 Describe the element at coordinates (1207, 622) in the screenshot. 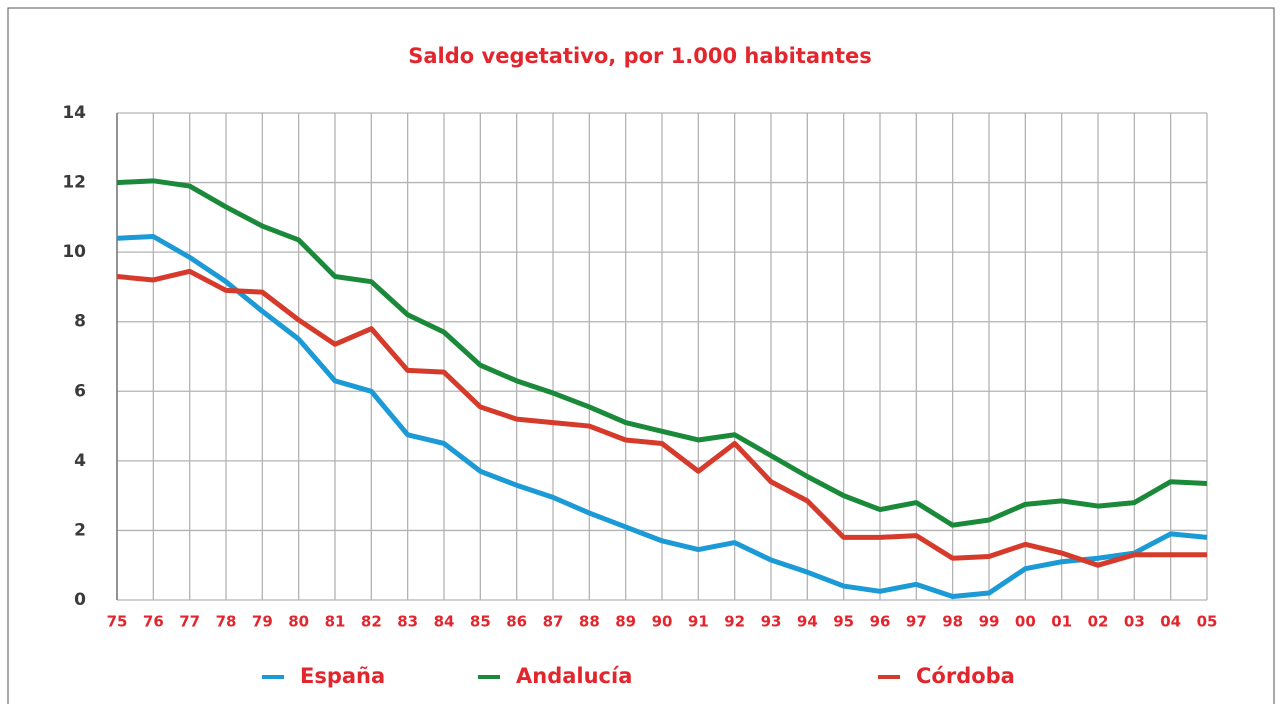

I see `x-tick-label: 05` at that location.